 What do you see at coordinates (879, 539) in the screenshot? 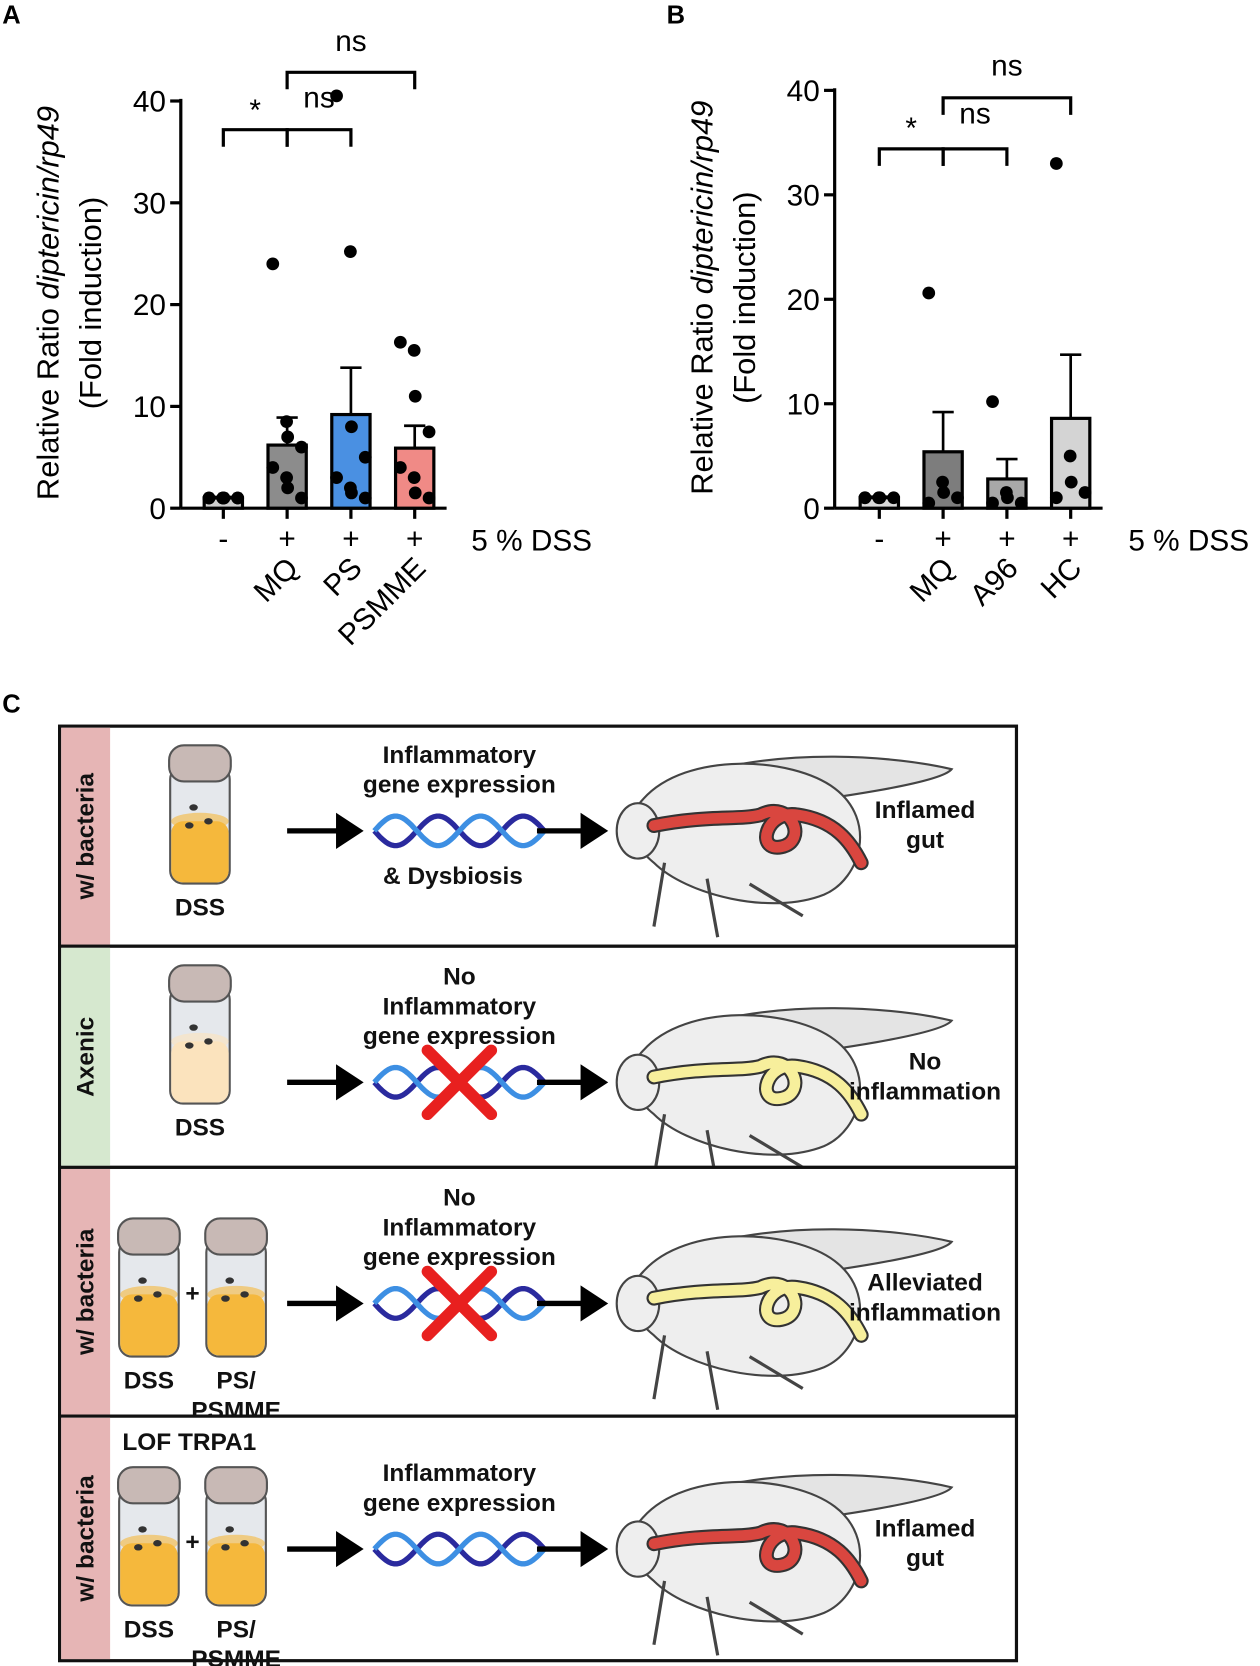
I see `x-tick-label: -` at bounding box center [879, 539].